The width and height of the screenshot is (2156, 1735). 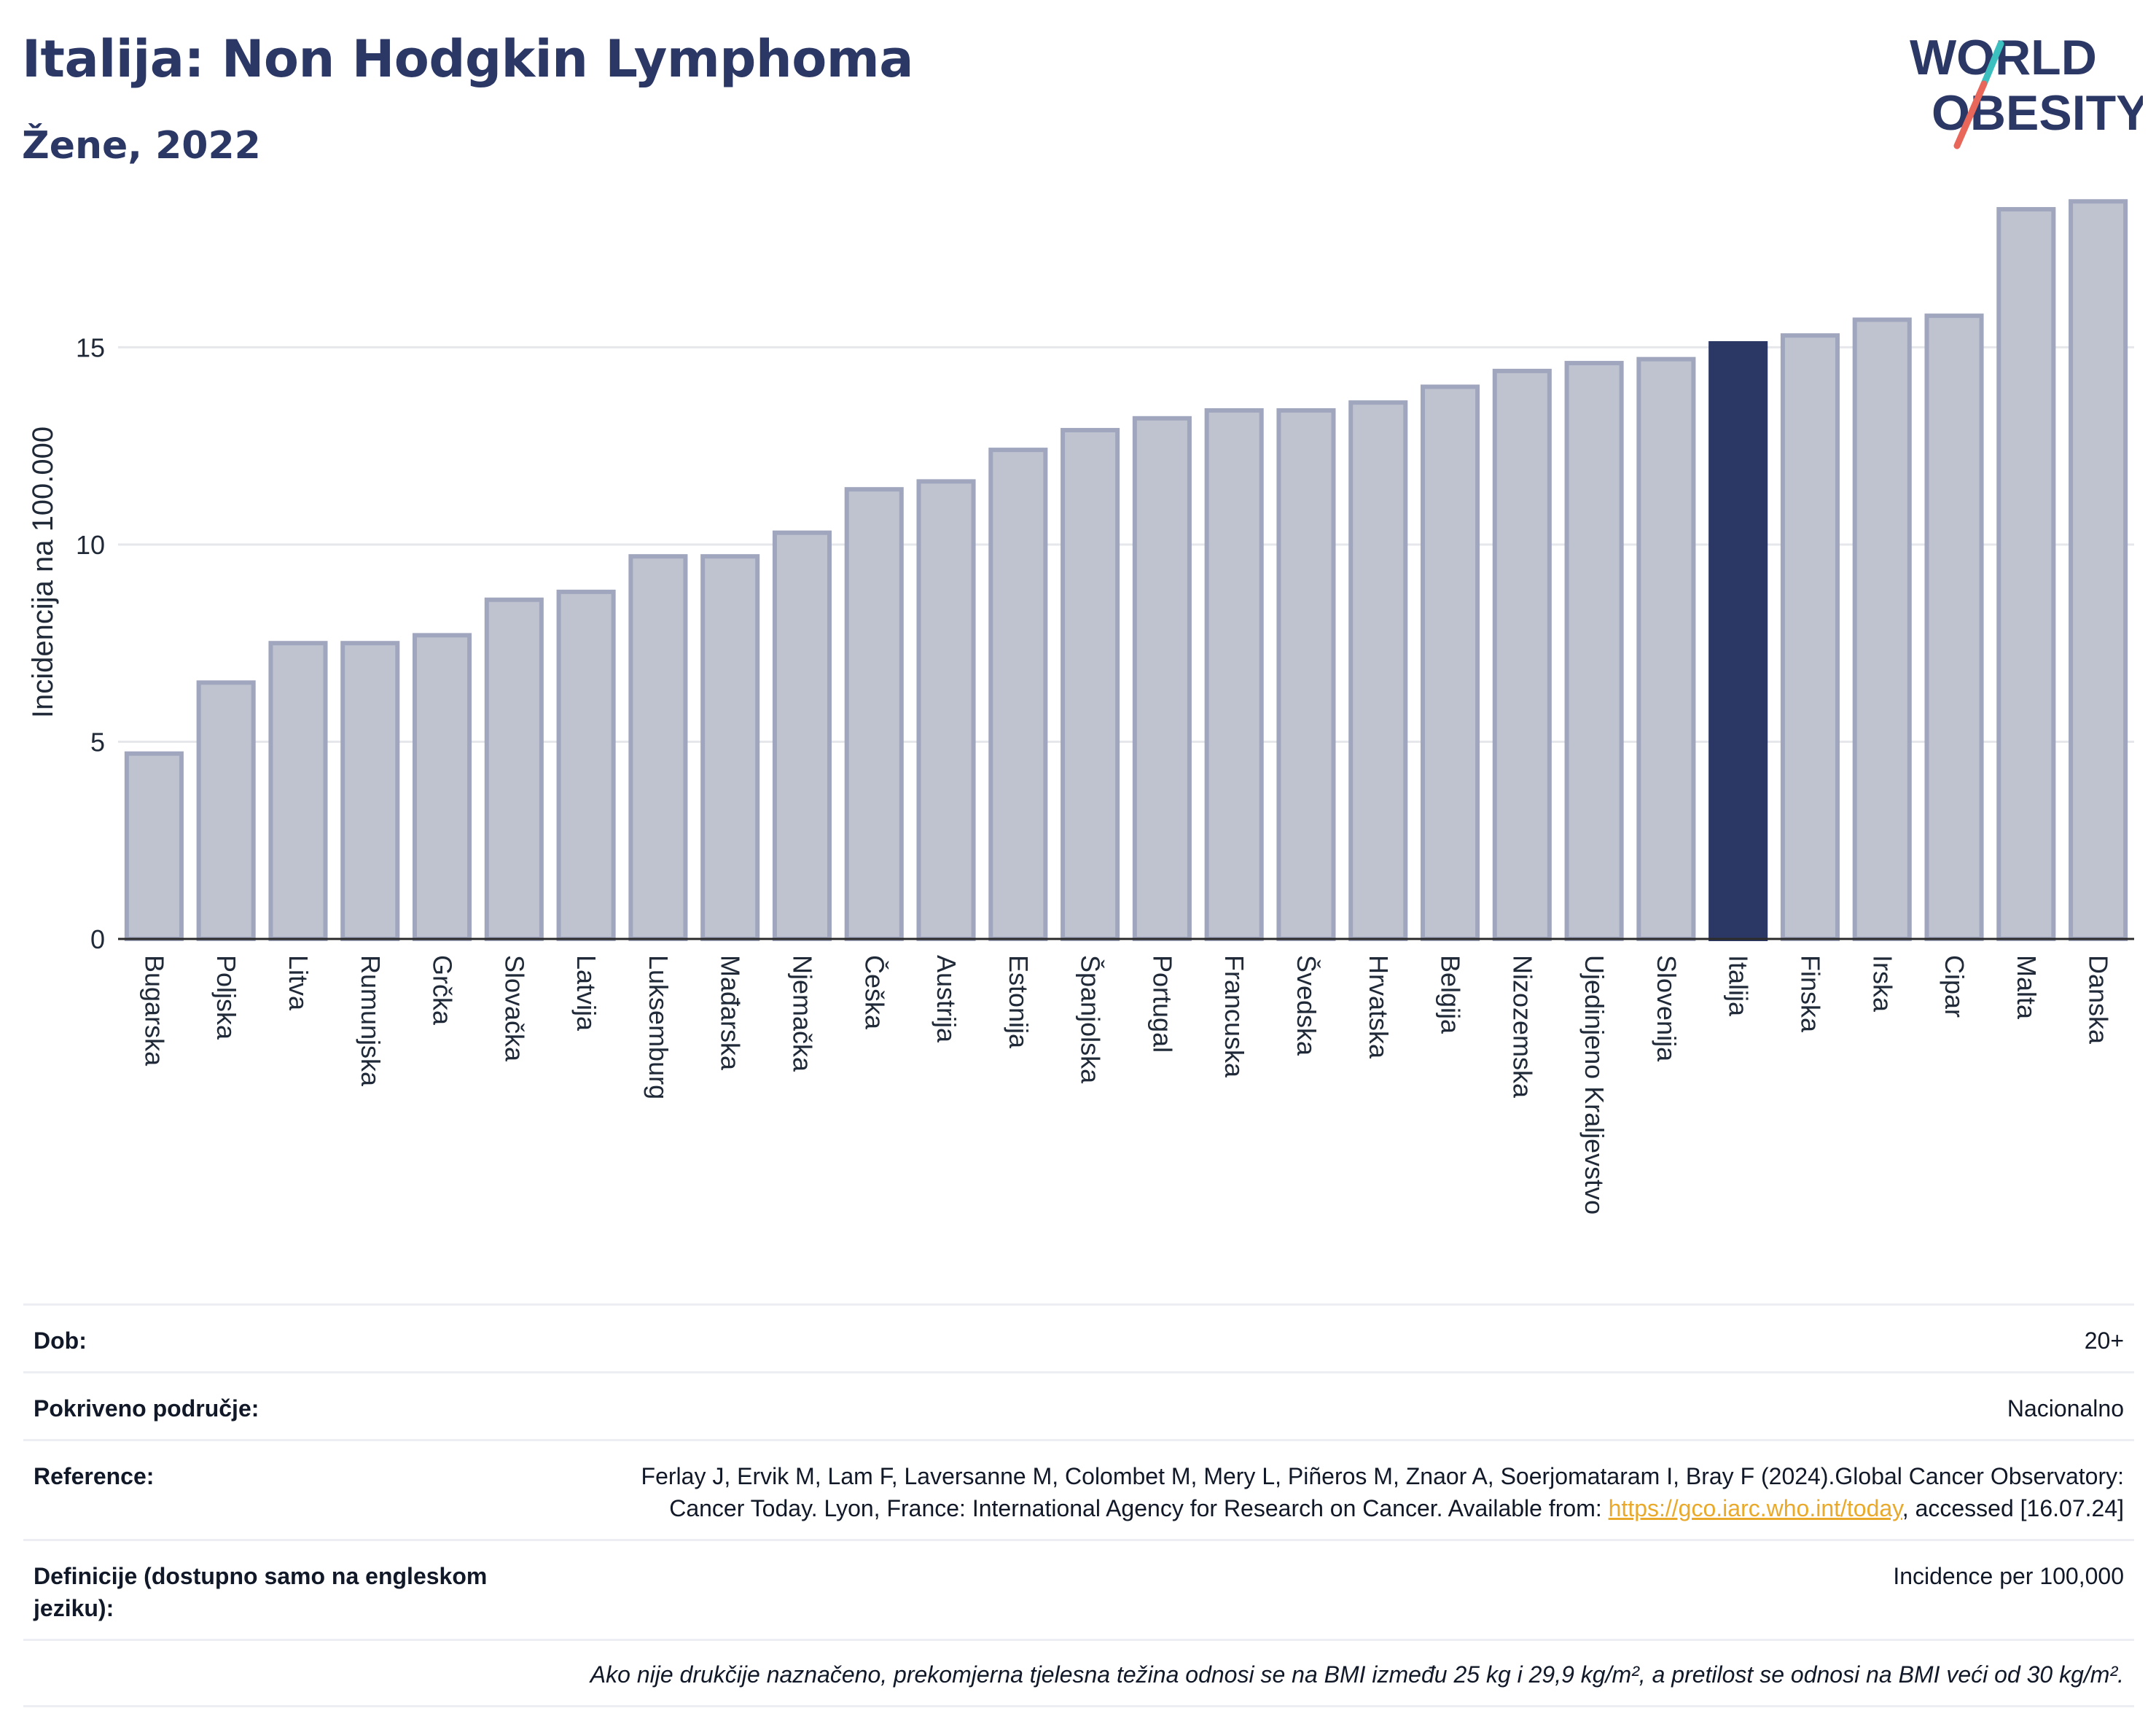 I want to click on bar-poljska, so click(x=226, y=810).